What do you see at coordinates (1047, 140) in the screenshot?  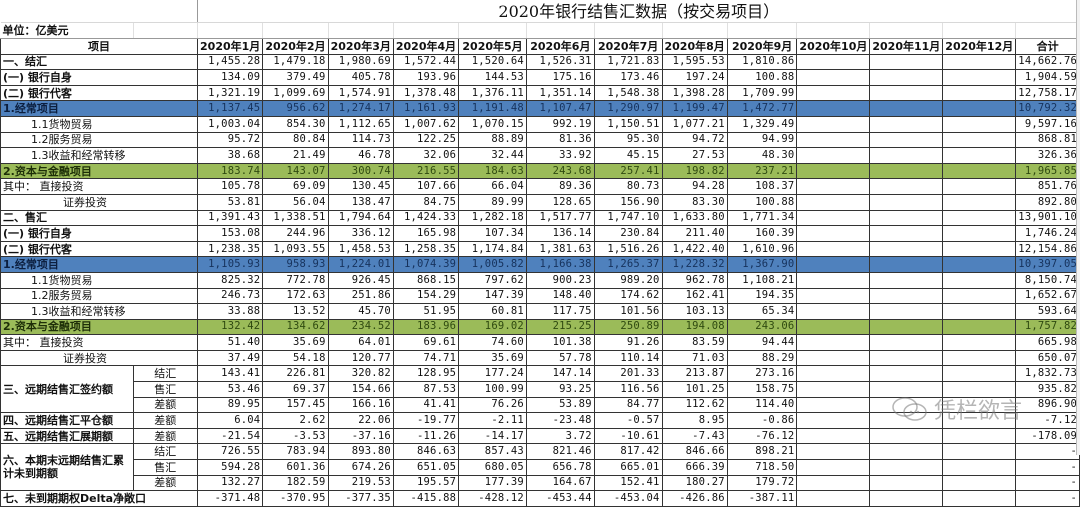 I see `total-cell: 868.81` at bounding box center [1047, 140].